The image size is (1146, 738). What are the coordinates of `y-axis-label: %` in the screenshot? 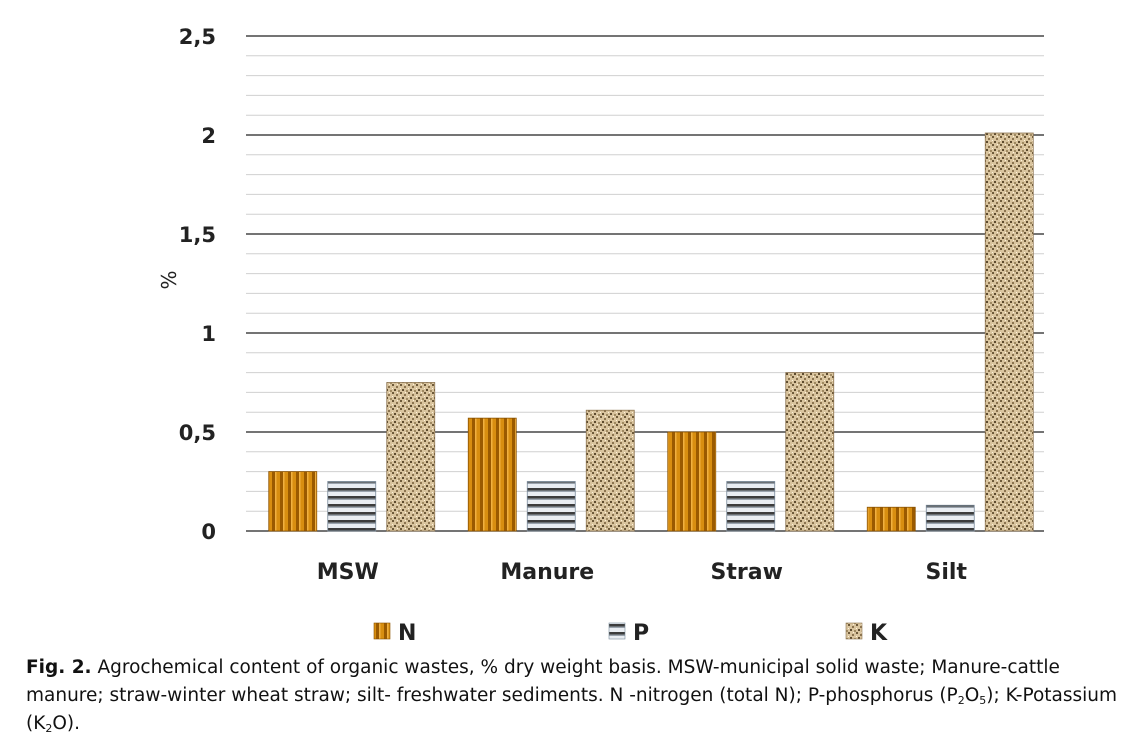 It's located at (169, 279).